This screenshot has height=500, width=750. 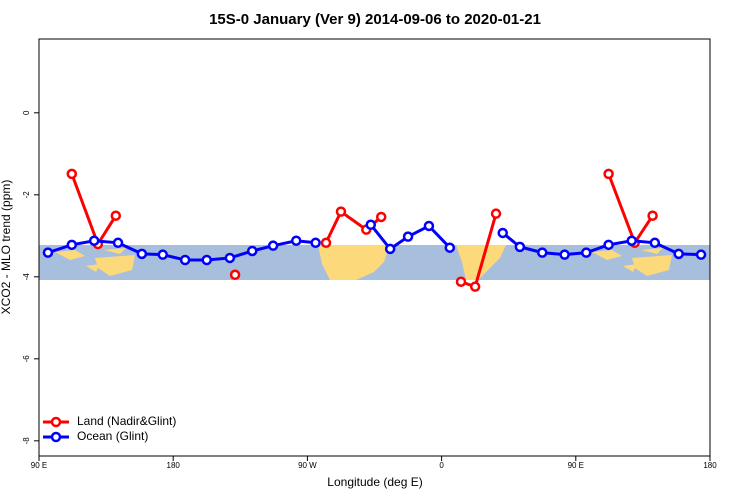 What do you see at coordinates (6, 247) in the screenshot?
I see `y-axis-label: XCO2 - MLO trend (ppm)` at bounding box center [6, 247].